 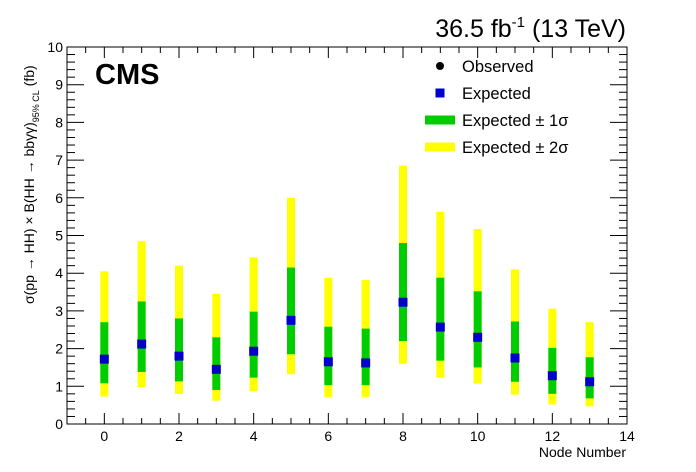 What do you see at coordinates (59, 236) in the screenshot?
I see `y-tick-label: 5` at bounding box center [59, 236].